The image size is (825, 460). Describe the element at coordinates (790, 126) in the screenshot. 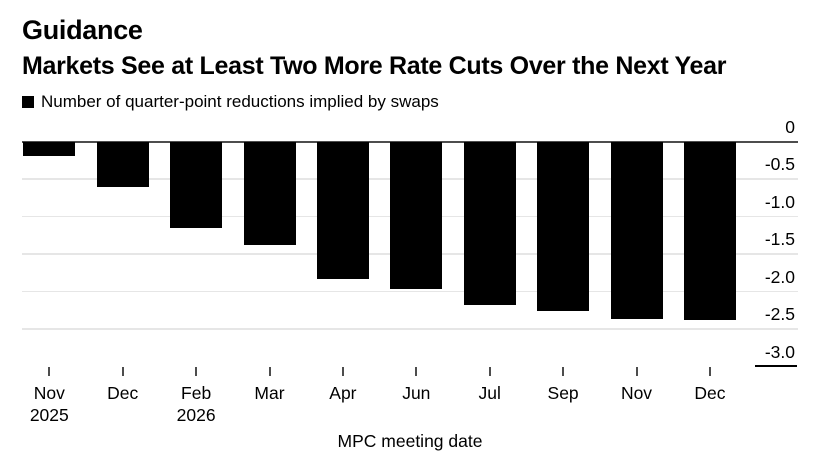

I see `y-axis-label: 0` at that location.